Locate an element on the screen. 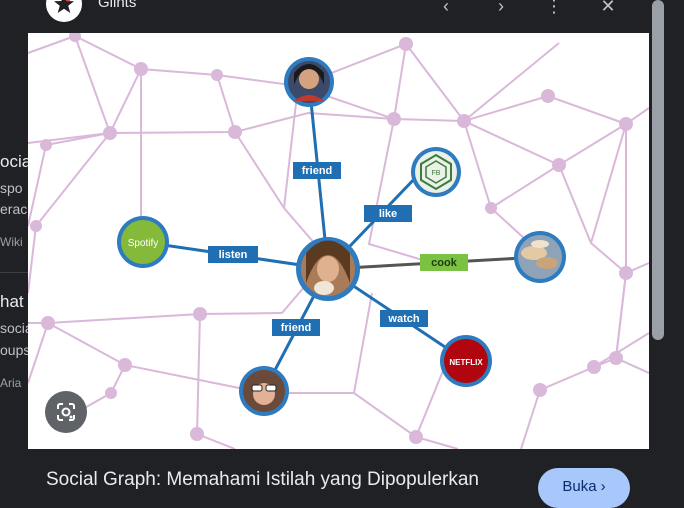  close-icon: ✕ is located at coordinates (608, 8).